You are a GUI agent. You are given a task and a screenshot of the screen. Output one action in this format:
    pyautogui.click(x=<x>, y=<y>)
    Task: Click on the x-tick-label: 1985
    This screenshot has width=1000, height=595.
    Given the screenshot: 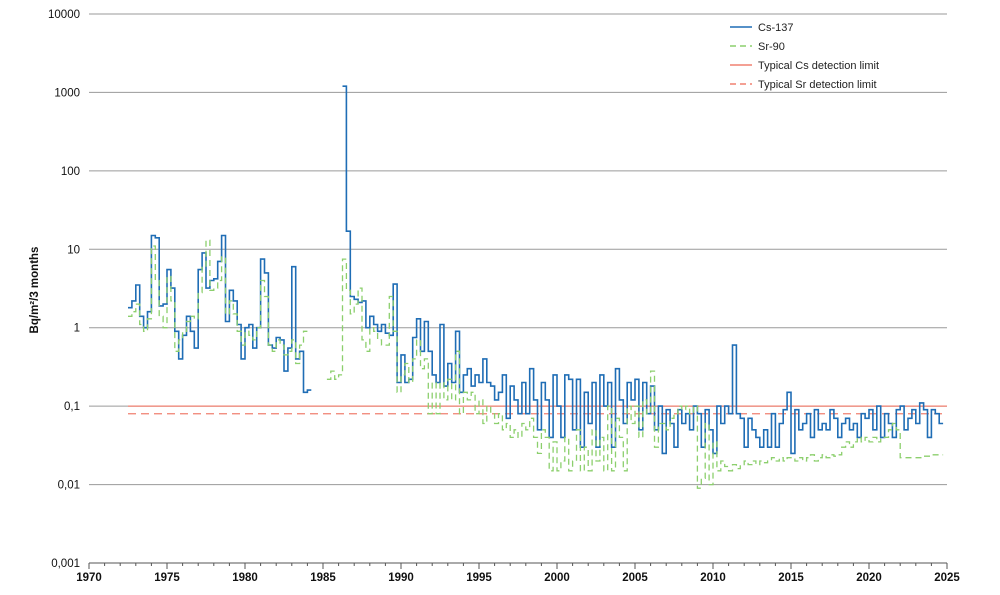 What is the action you would take?
    pyautogui.click(x=323, y=578)
    